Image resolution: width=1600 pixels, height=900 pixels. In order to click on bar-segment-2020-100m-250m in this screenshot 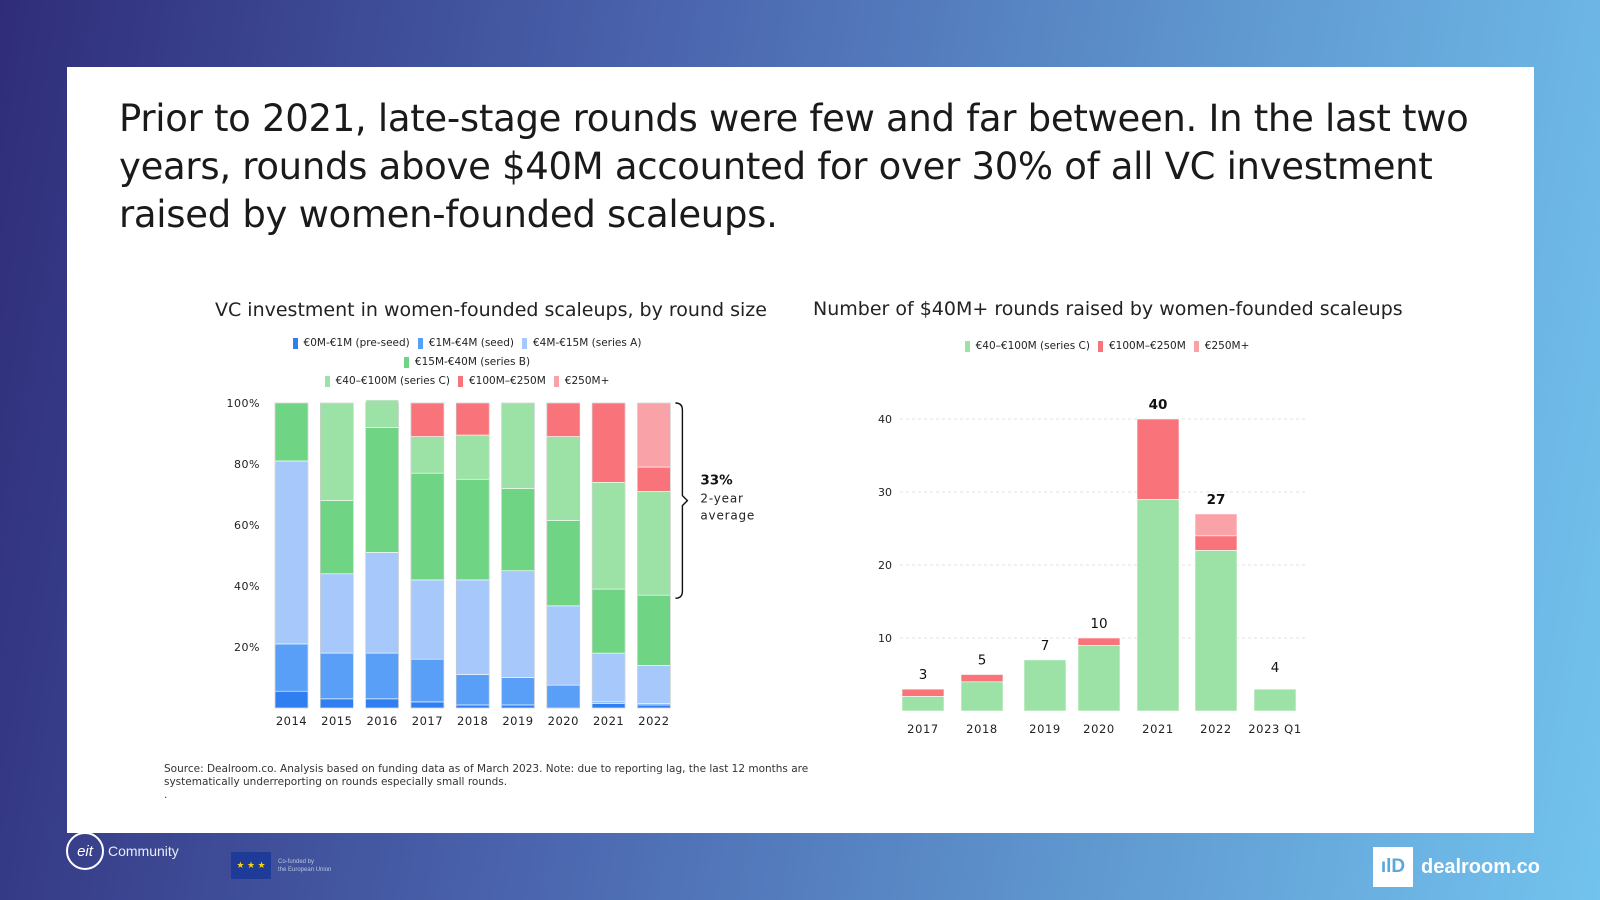, I will do `click(563, 419)`.